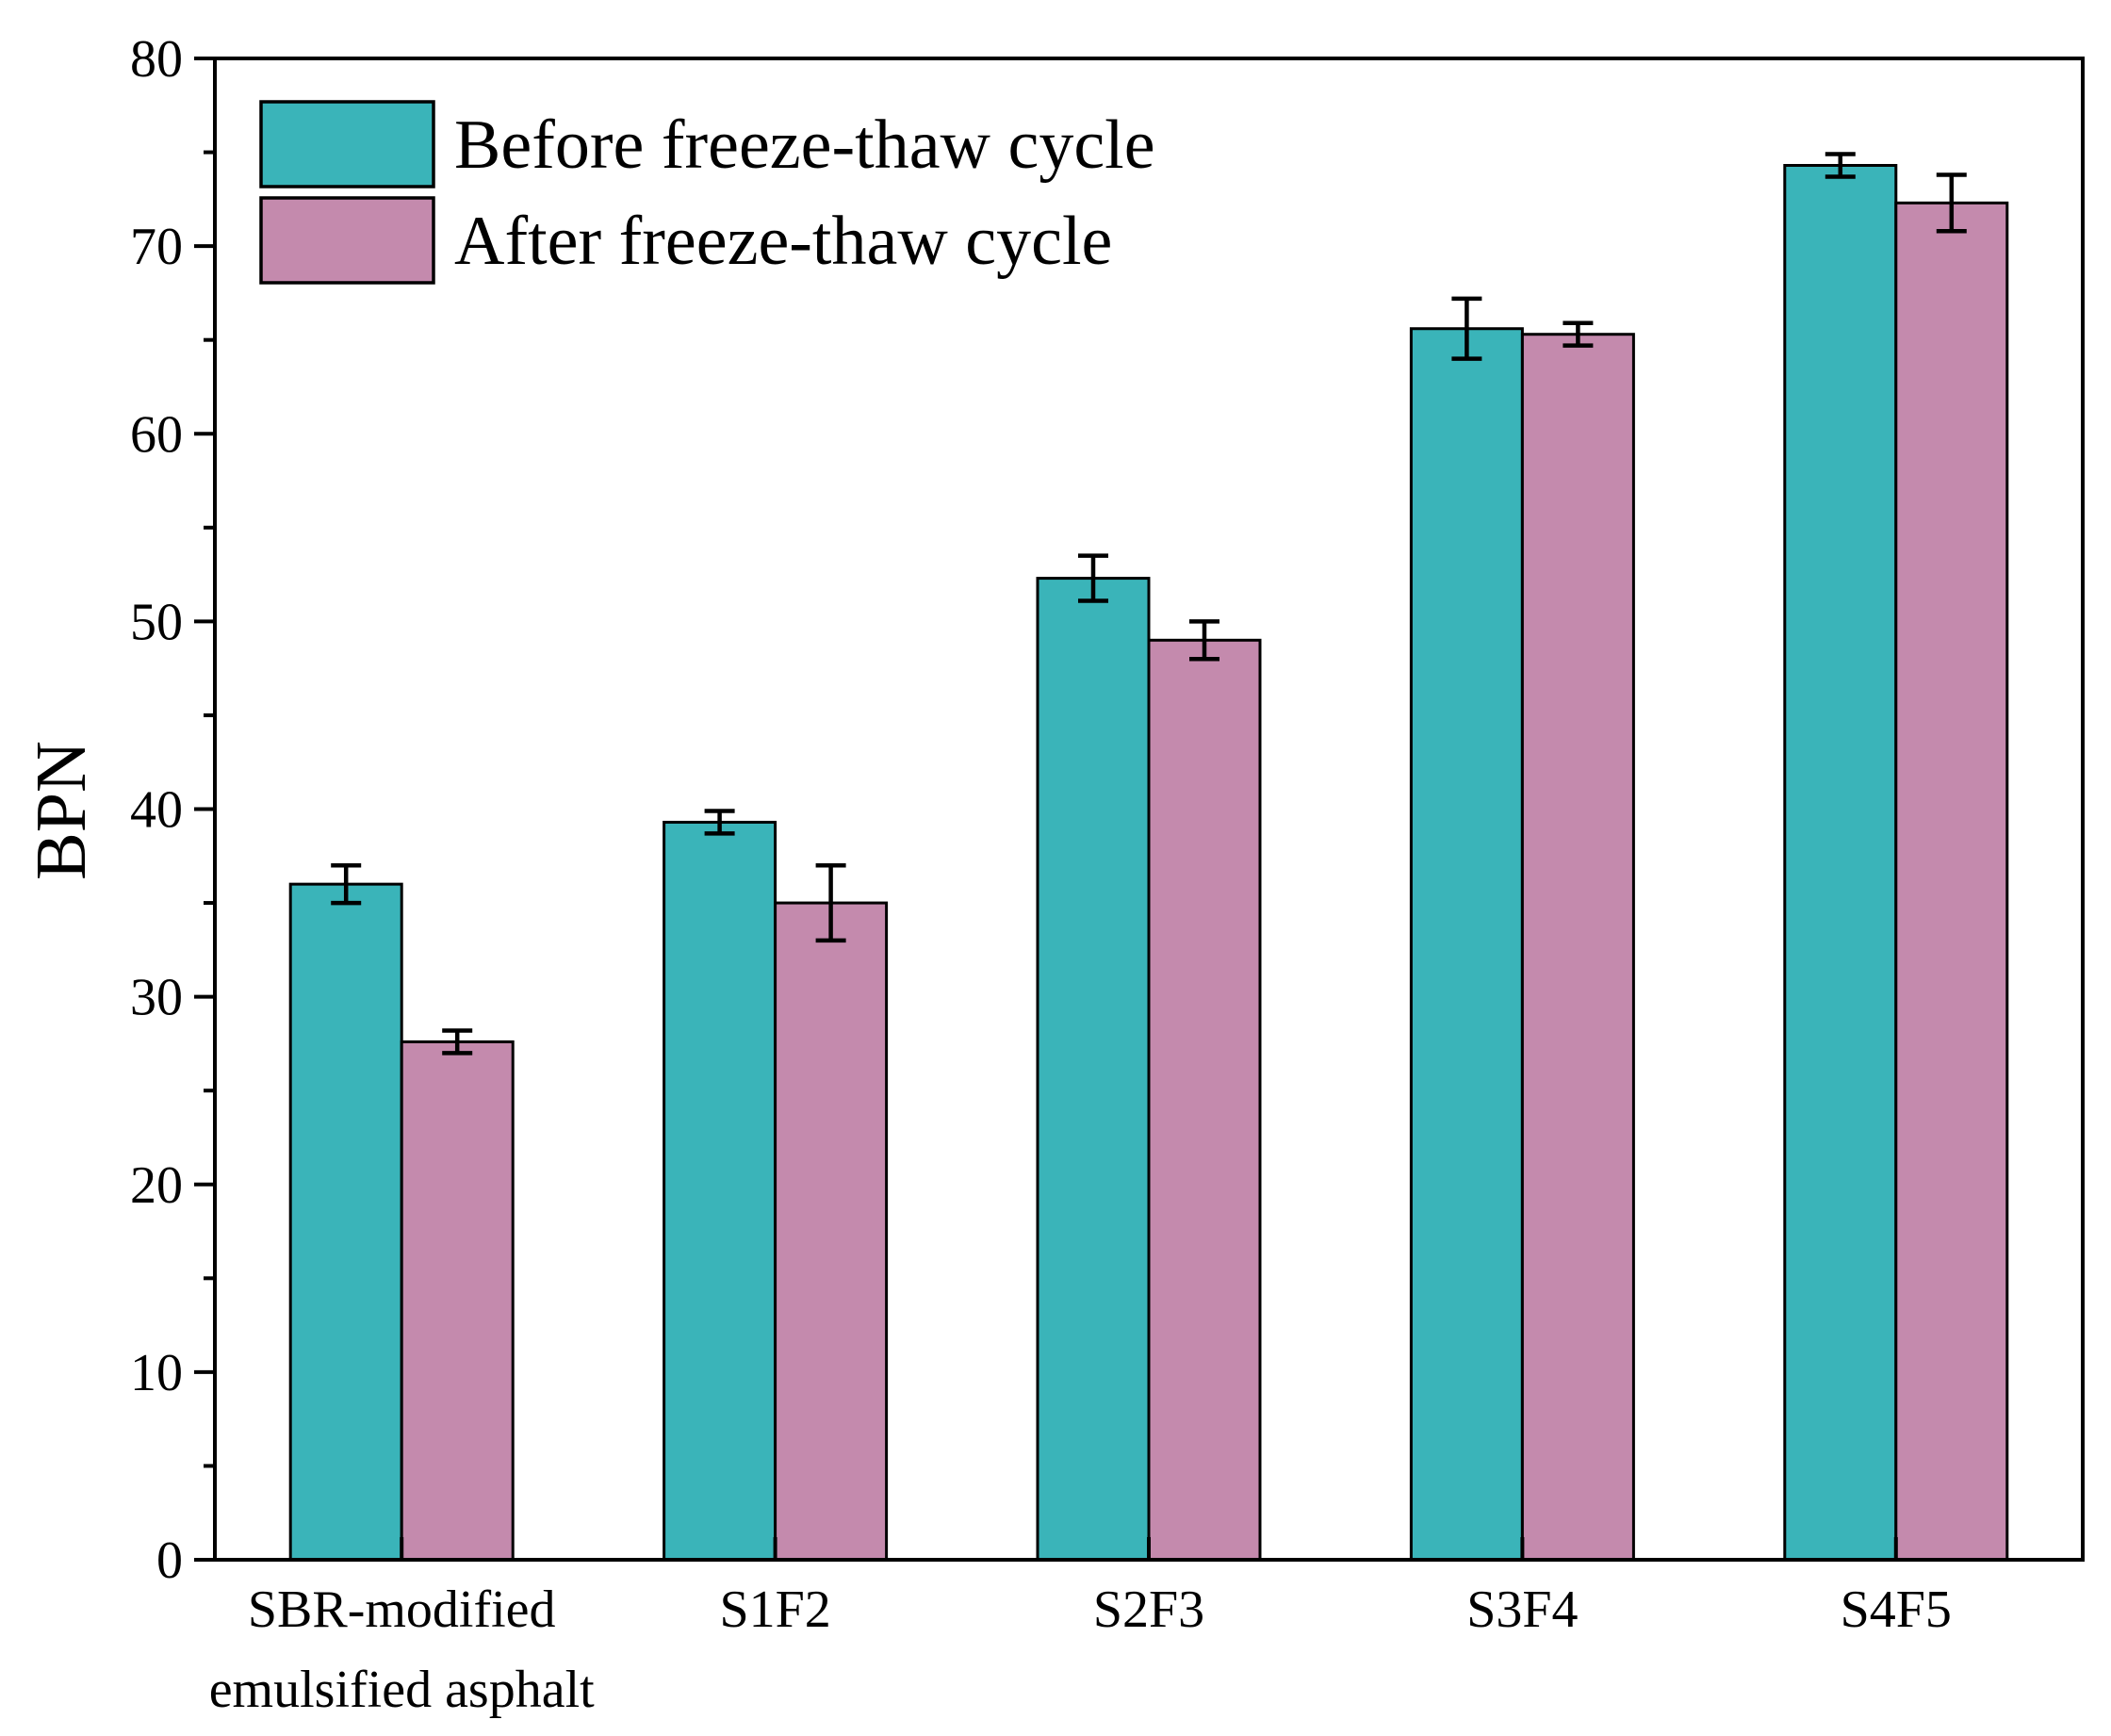  Describe the element at coordinates (156, 59) in the screenshot. I see `y-tick-label: 80` at that location.